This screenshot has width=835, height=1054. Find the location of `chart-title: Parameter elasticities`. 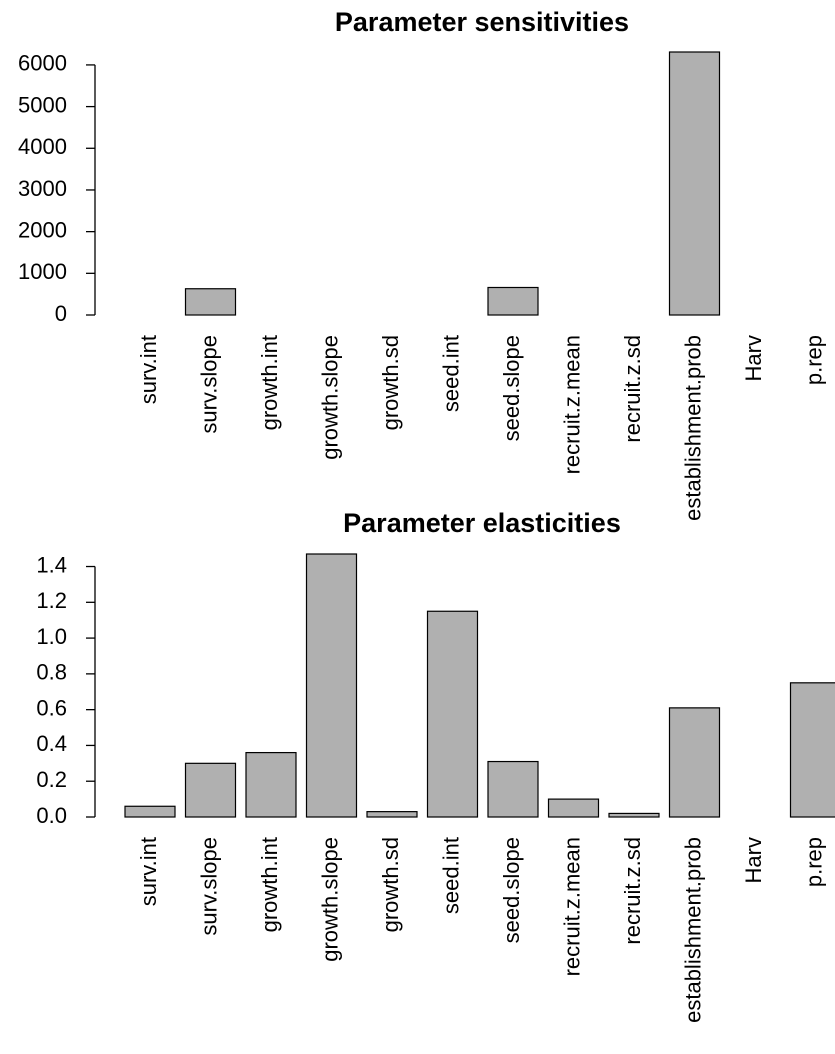

chart-title: Parameter elasticities is located at coordinates (482, 523).